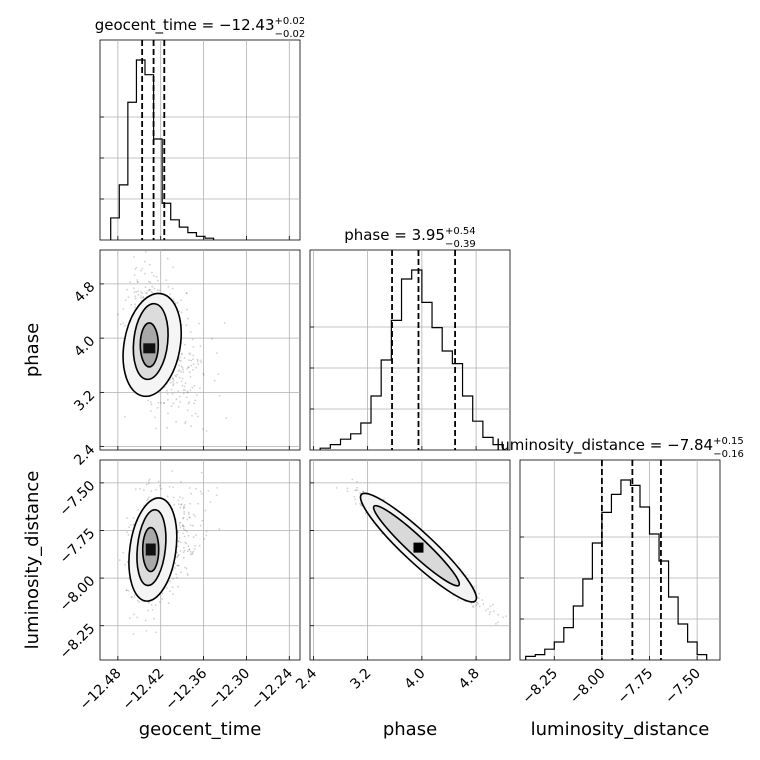  I want to click on hist-panel-geocent_time: geocent_time = −12.43+0.02 −0.02, so click(200, 128).